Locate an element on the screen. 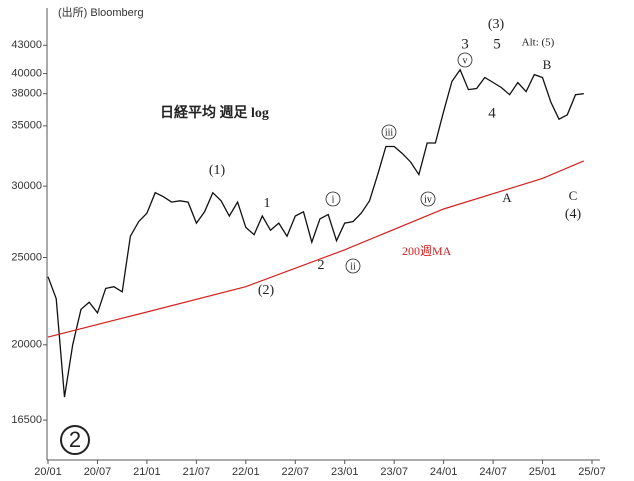  annotation: B is located at coordinates (547, 64).